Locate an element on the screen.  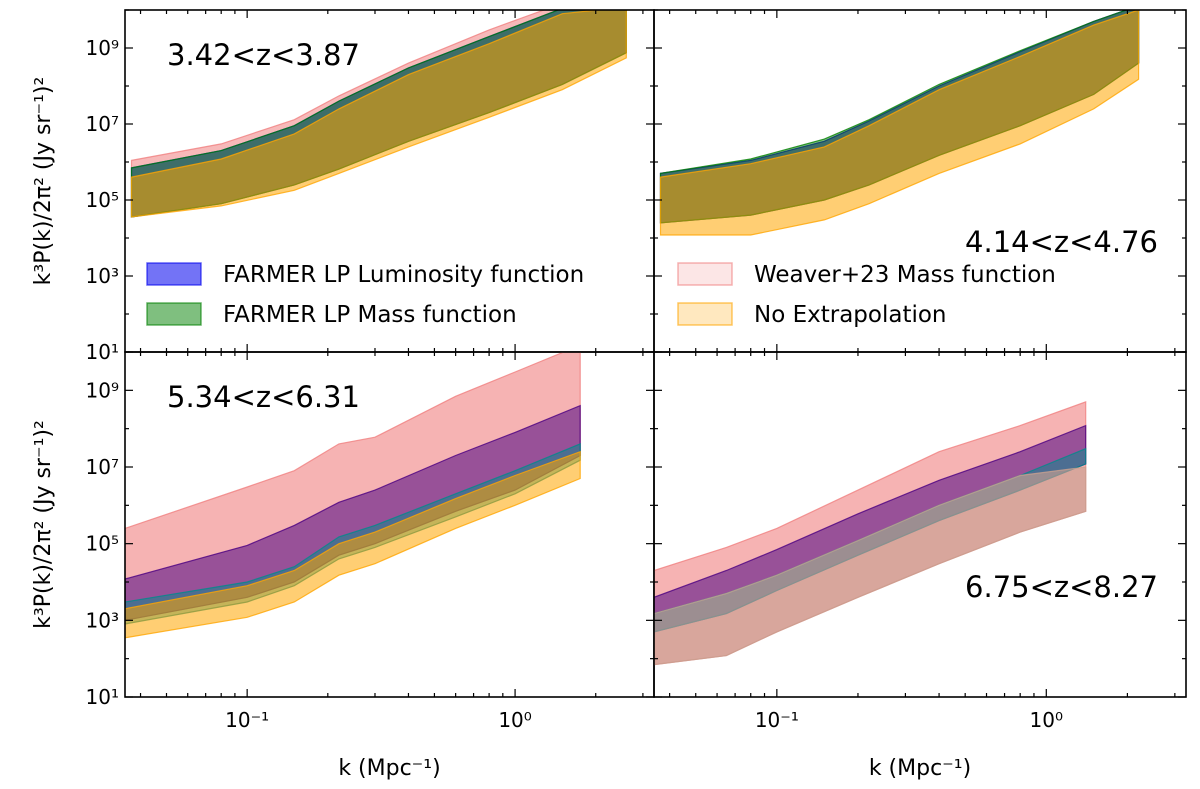
legend-label: FARMER LP Luminosity function is located at coordinates (403, 275).